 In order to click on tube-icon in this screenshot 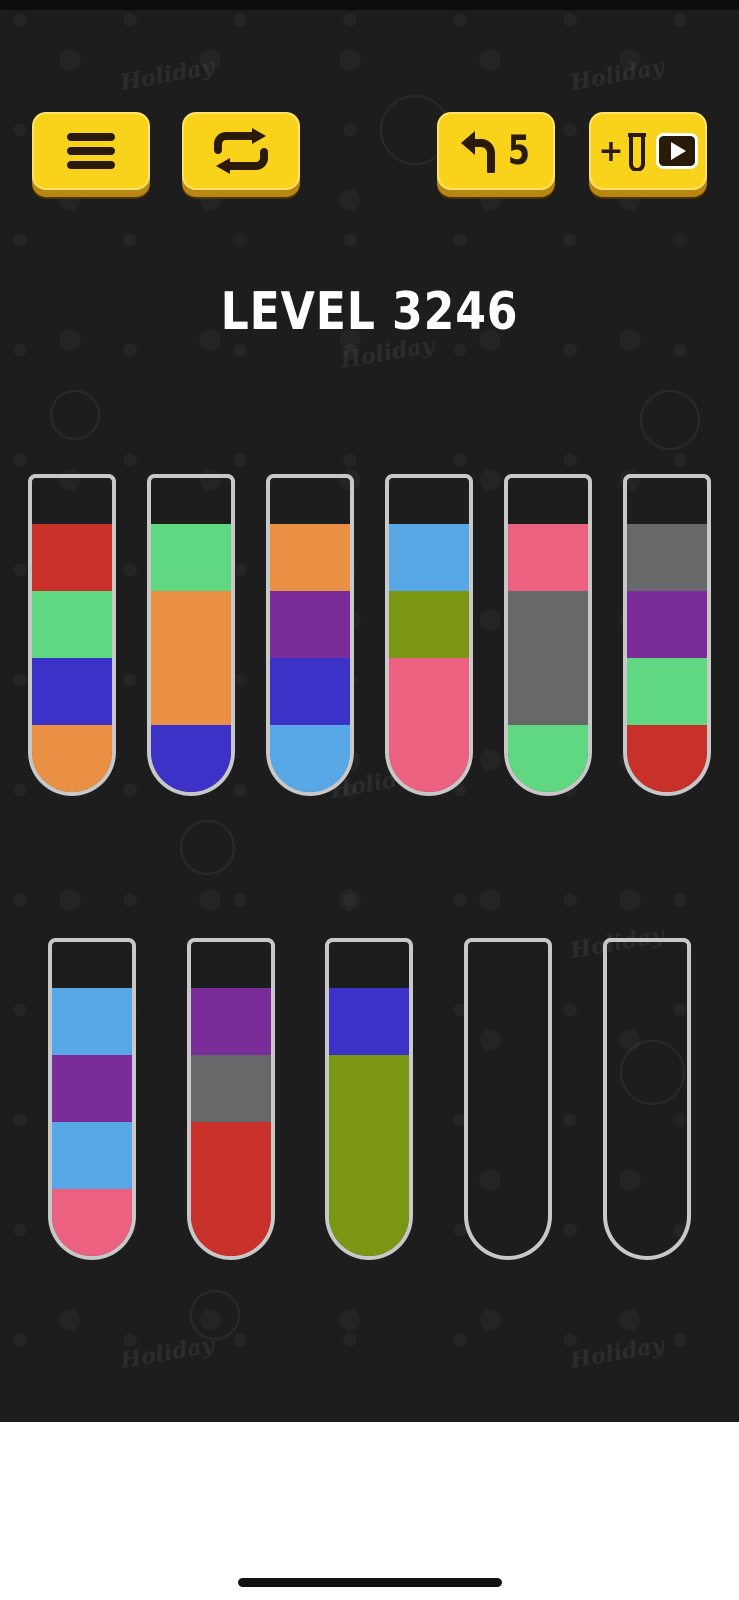, I will do `click(637, 151)`.